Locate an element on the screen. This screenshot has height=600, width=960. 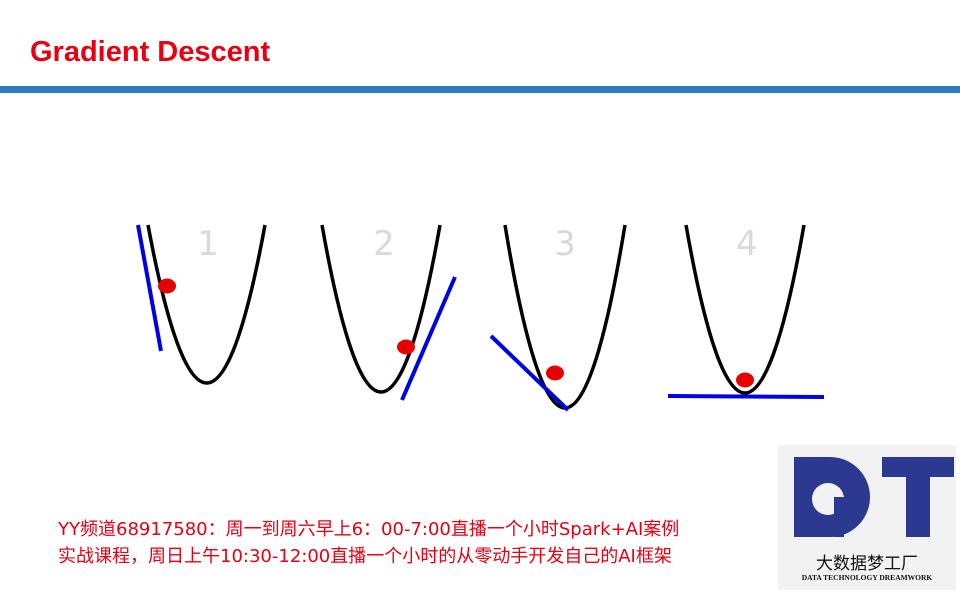
panel-label: 2 is located at coordinates (384, 244).